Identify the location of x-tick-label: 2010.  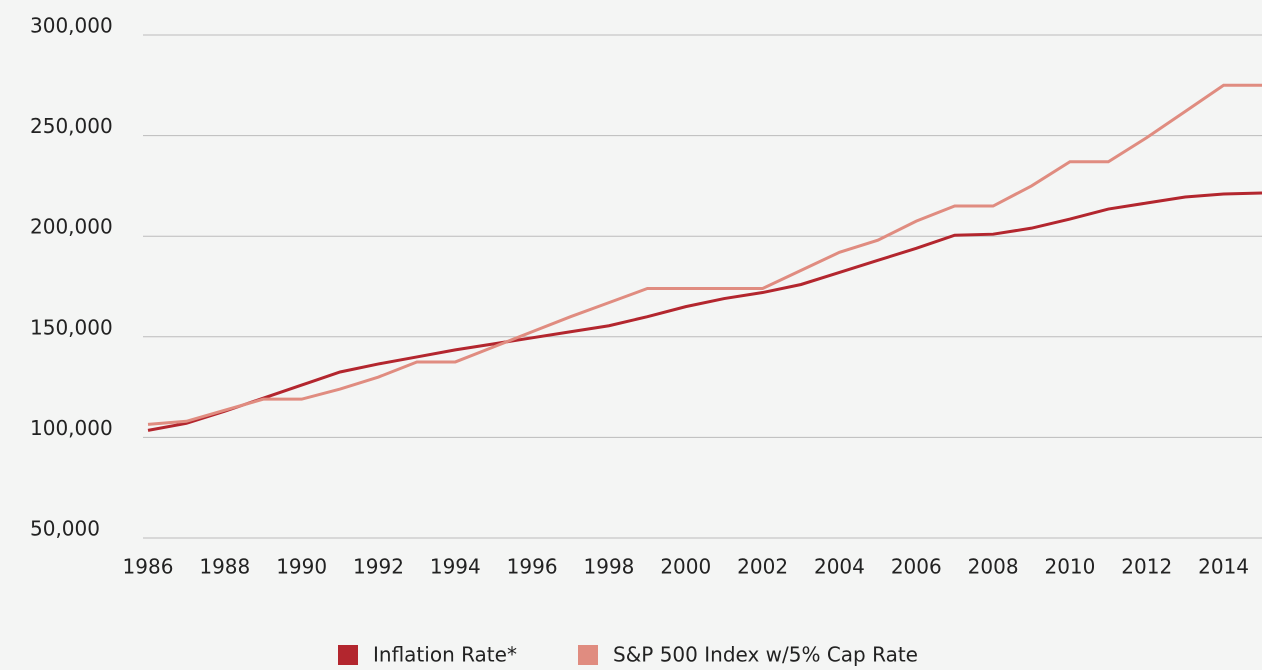
(1069, 567).